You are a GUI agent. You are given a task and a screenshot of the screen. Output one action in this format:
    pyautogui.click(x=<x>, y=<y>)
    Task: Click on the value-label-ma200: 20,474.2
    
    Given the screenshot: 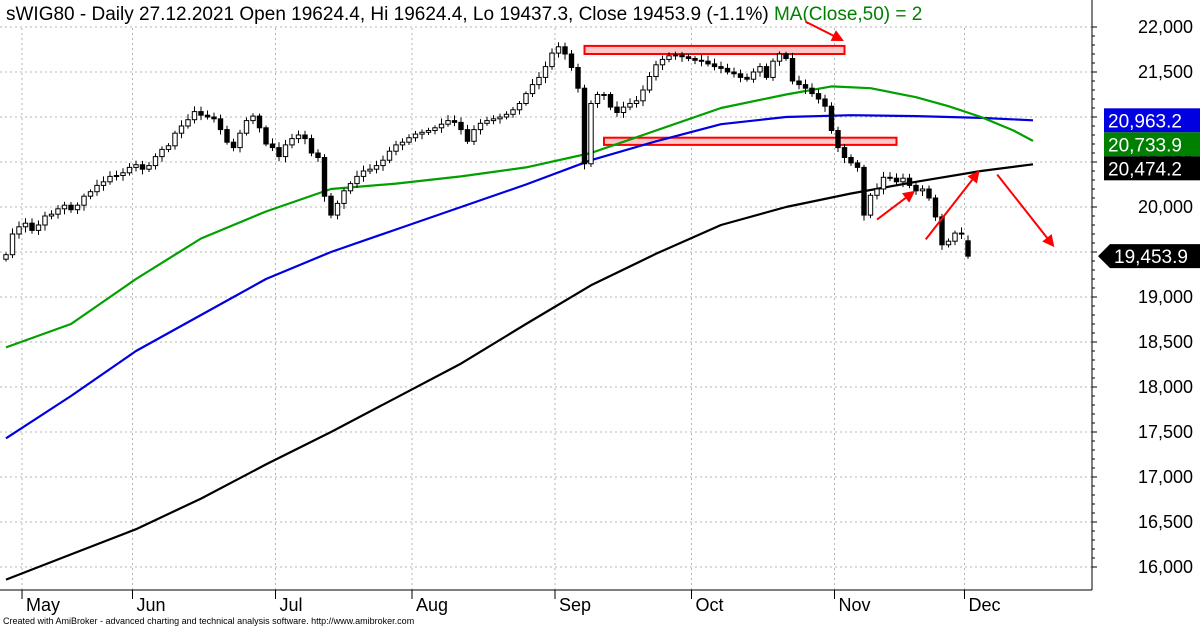 What is the action you would take?
    pyautogui.click(x=1145, y=169)
    